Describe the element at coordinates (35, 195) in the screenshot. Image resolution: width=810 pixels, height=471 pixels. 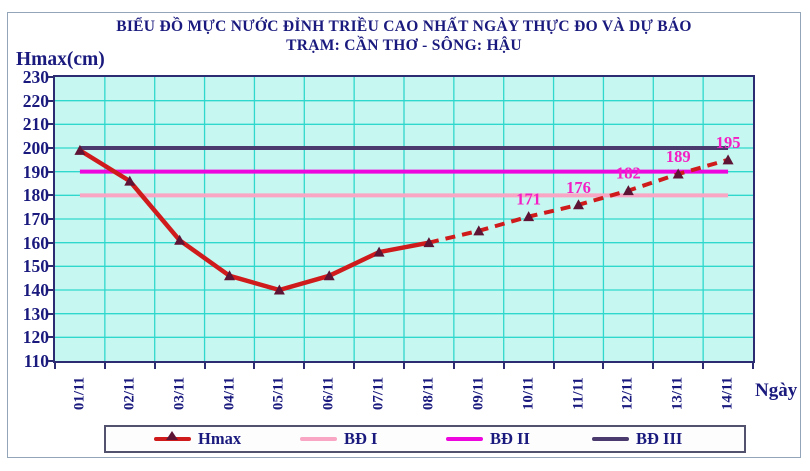
I see `y-tick-label: 180` at that location.